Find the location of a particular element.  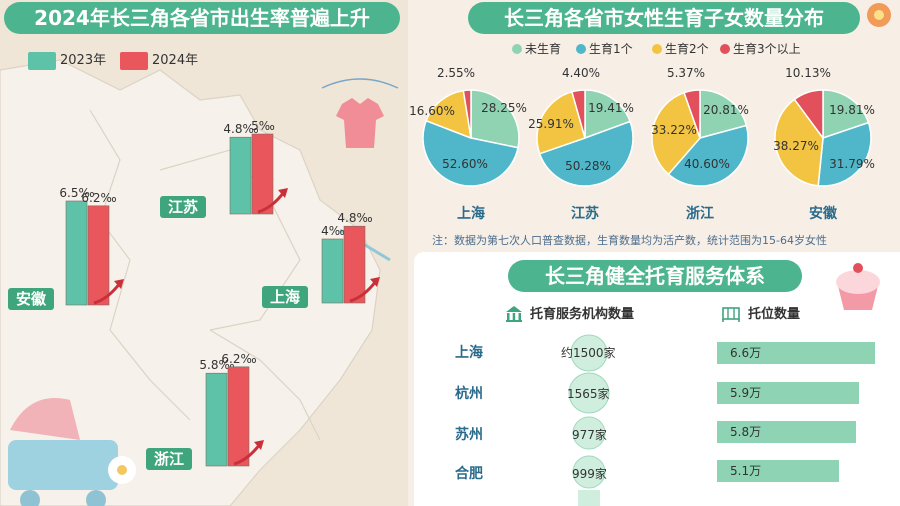

pie-value-label: 20.81% is located at coordinates (726, 110).